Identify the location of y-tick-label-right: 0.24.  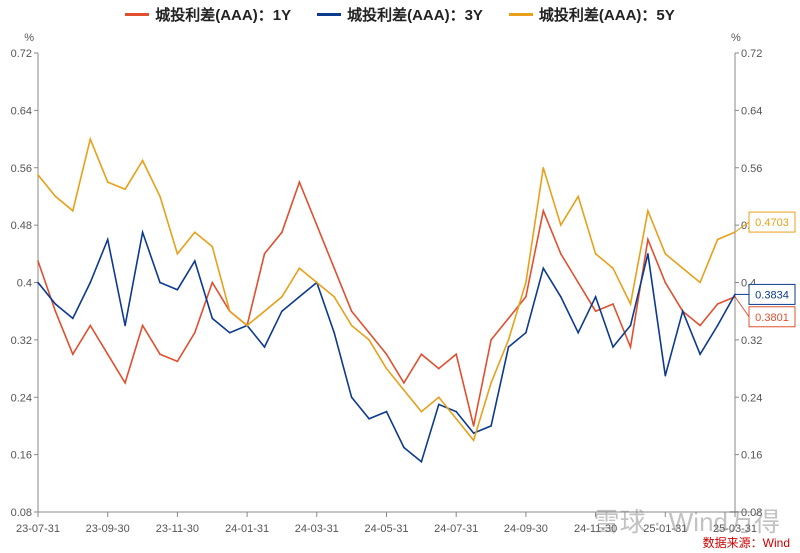
(751, 398).